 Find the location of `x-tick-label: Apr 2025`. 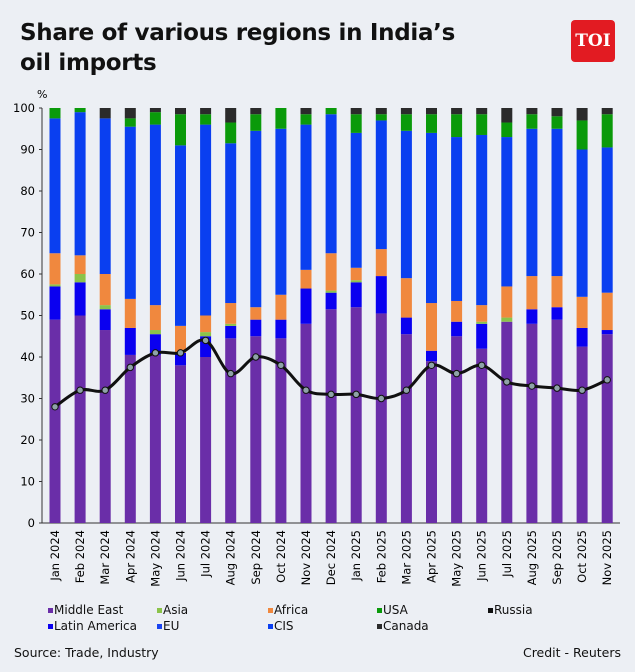

x-tick-label: Apr 2025 is located at coordinates (432, 556).